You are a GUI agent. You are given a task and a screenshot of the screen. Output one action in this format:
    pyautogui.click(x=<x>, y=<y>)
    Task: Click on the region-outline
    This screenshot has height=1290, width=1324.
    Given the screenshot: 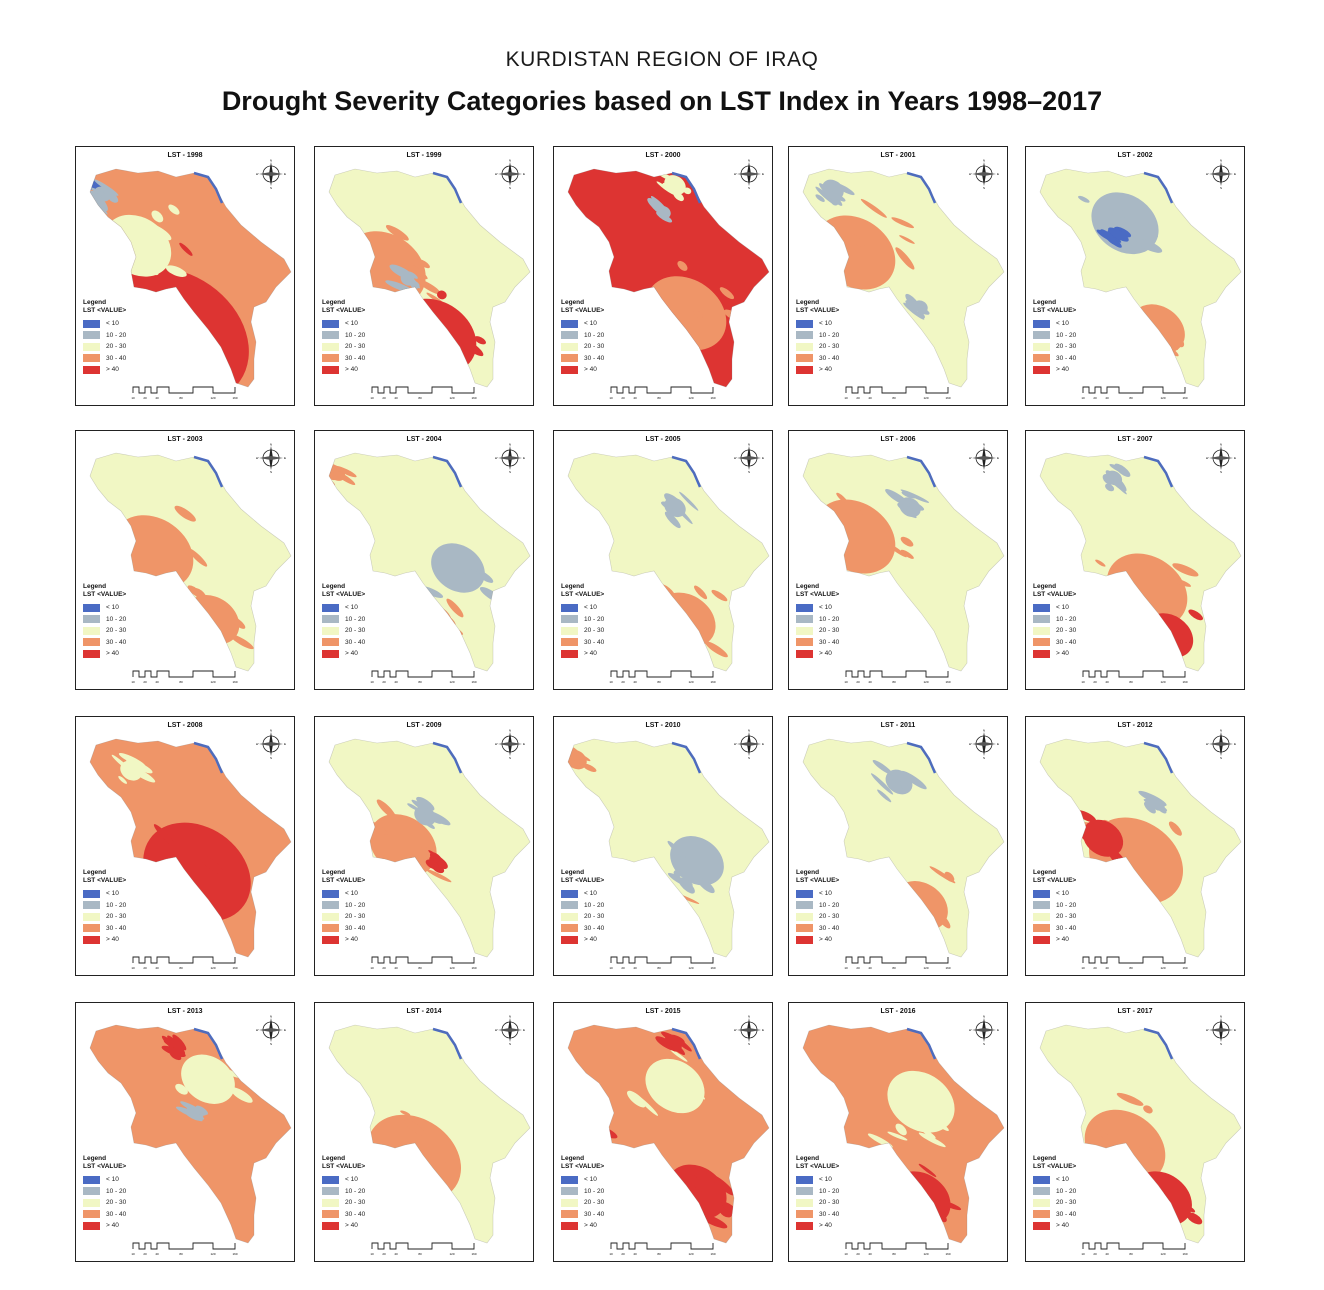 What is the action you would take?
    pyautogui.click(x=429, y=848)
    